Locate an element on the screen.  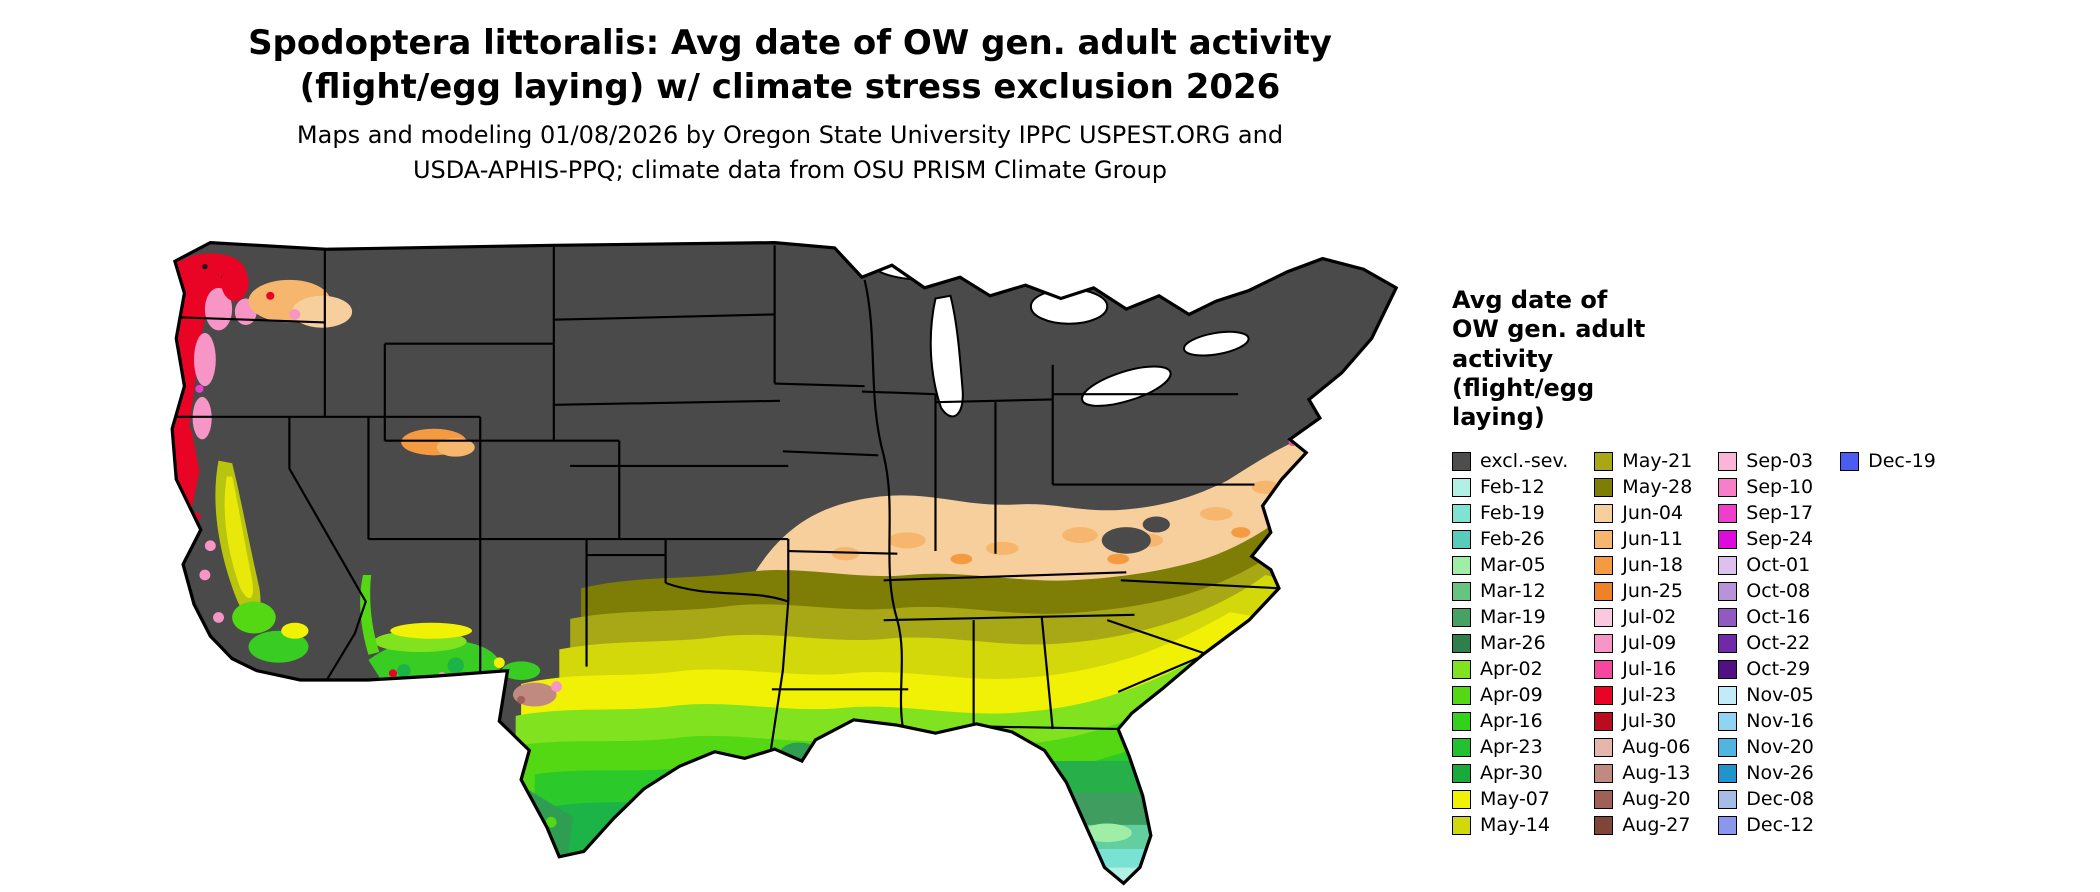
legend-entry: Jul-23 is located at coordinates (1643, 695).